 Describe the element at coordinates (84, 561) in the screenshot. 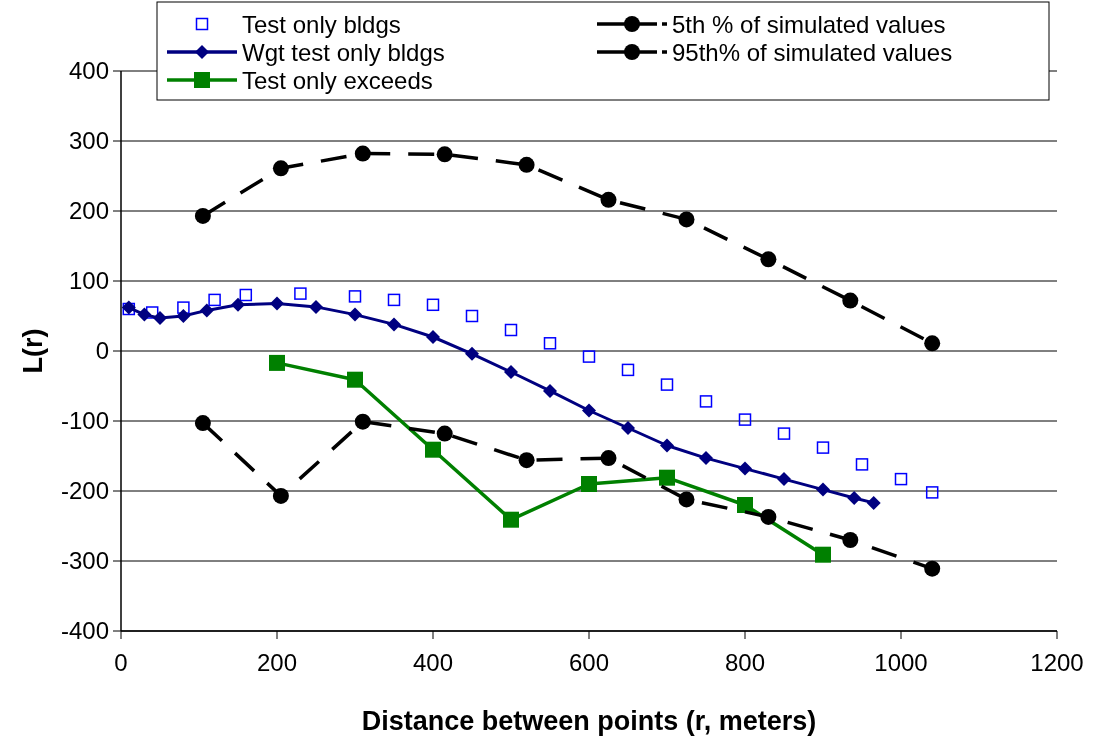

I see `y-tick-label: -300` at that location.